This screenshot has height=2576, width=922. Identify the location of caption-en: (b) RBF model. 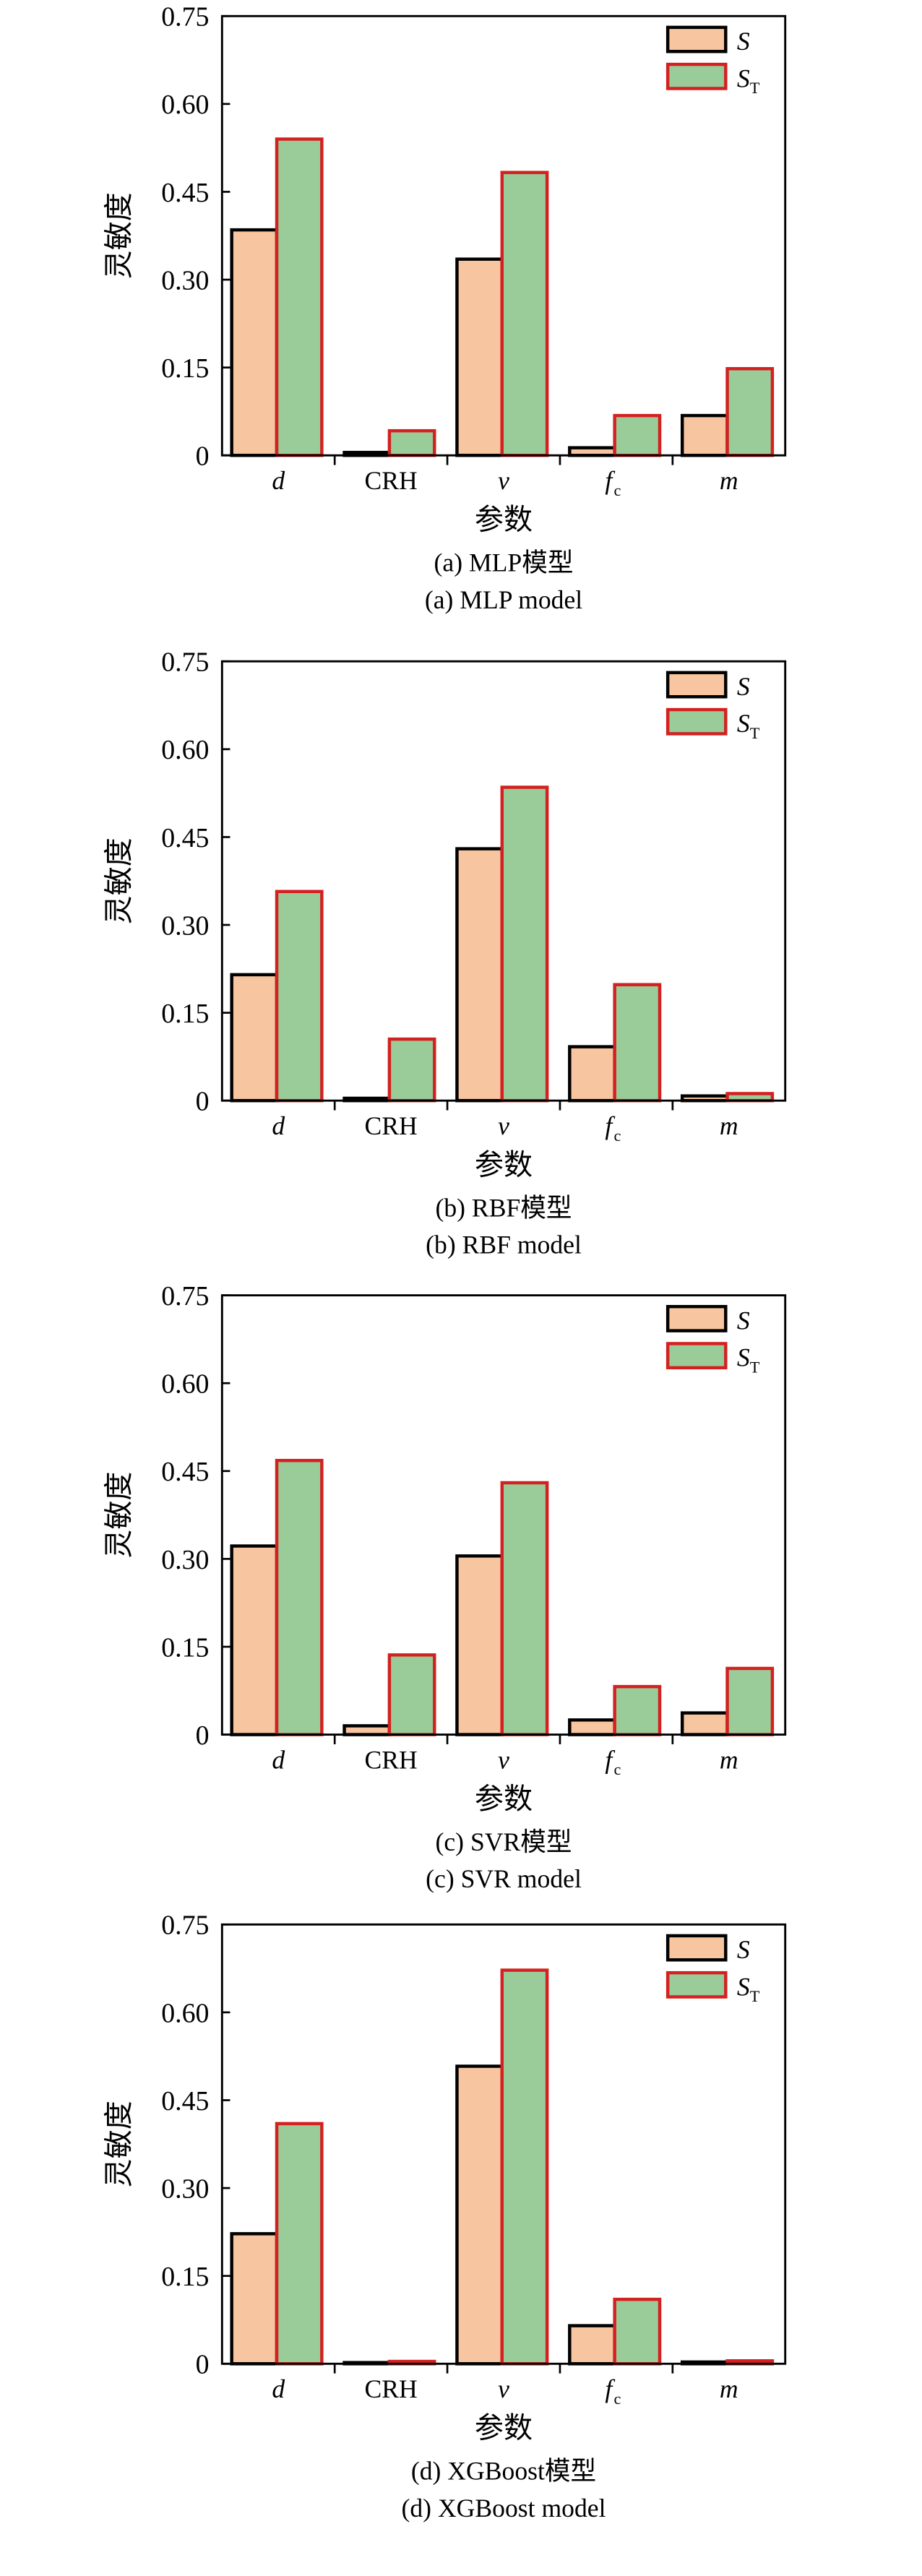
(504, 1245).